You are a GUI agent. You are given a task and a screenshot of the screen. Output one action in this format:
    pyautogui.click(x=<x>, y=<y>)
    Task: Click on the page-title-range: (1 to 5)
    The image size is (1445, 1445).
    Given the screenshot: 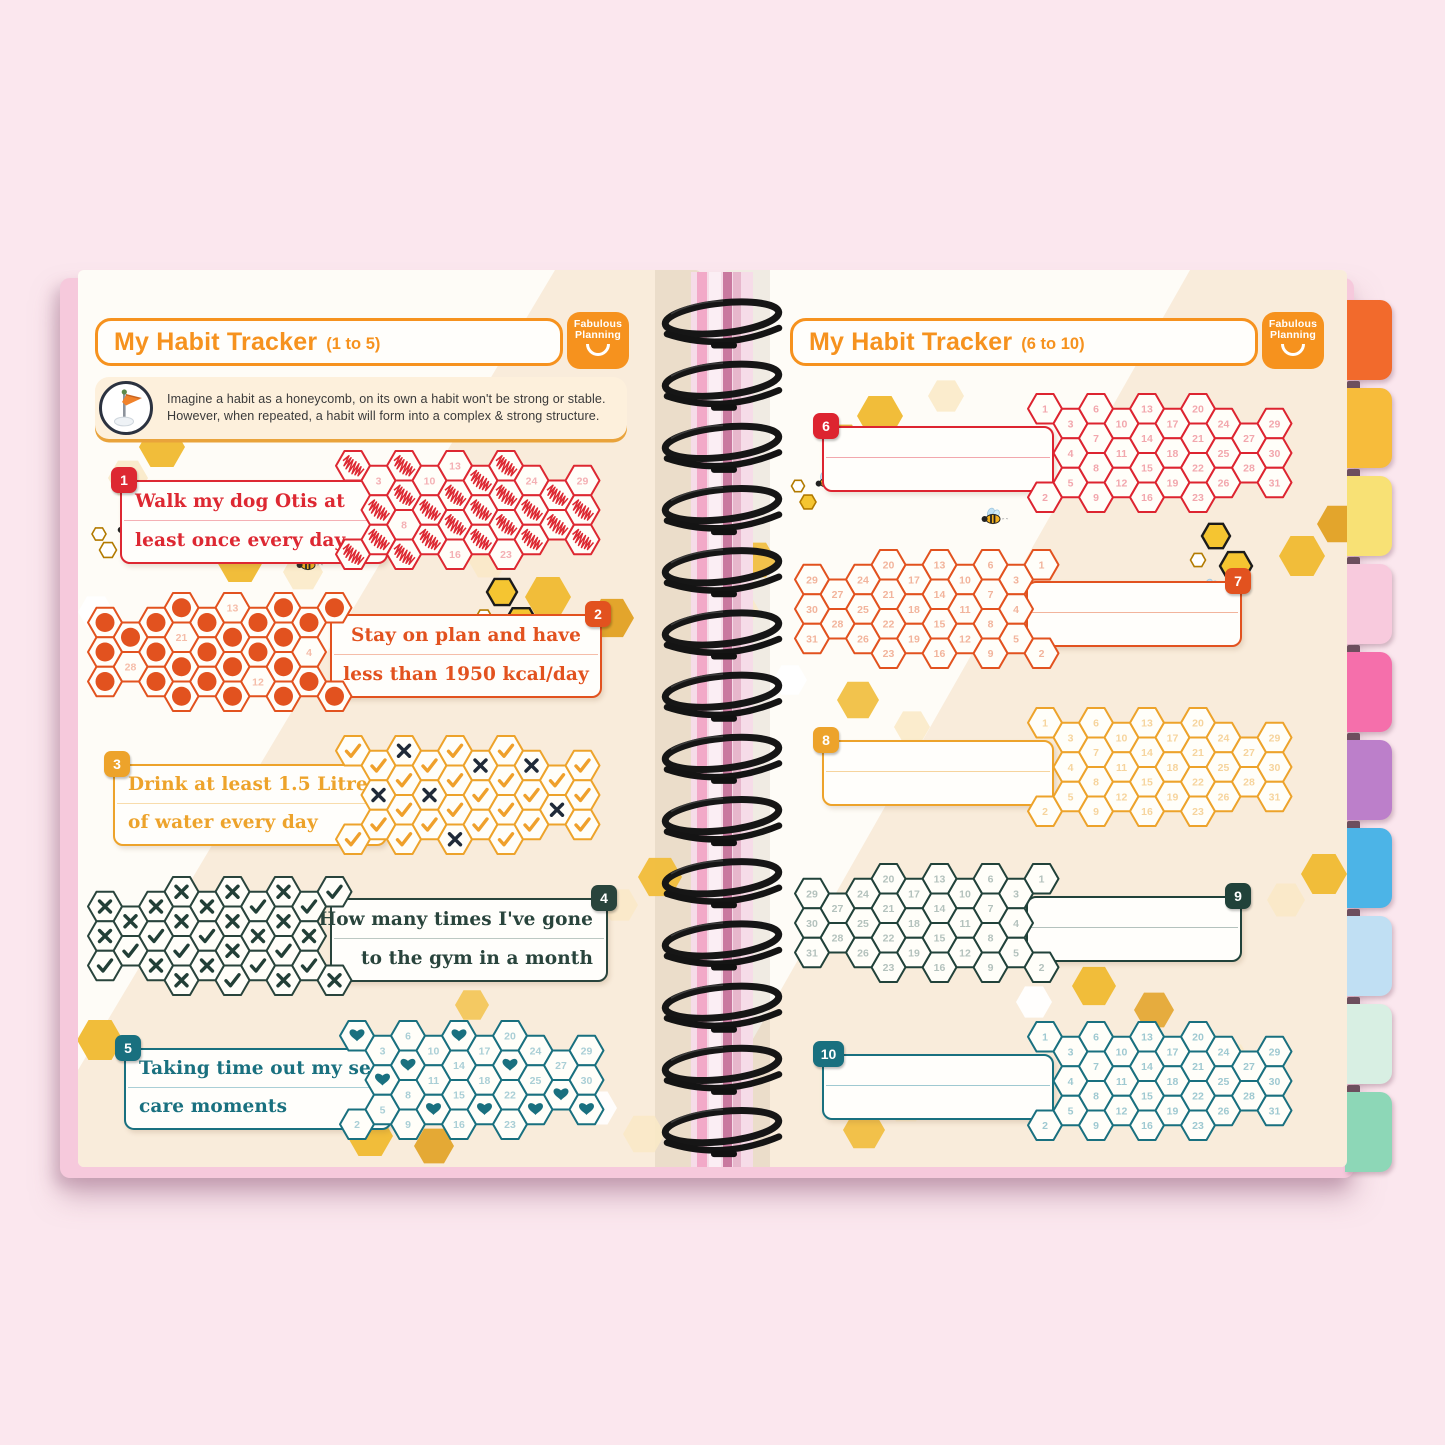 What is the action you would take?
    pyautogui.click(x=353, y=343)
    